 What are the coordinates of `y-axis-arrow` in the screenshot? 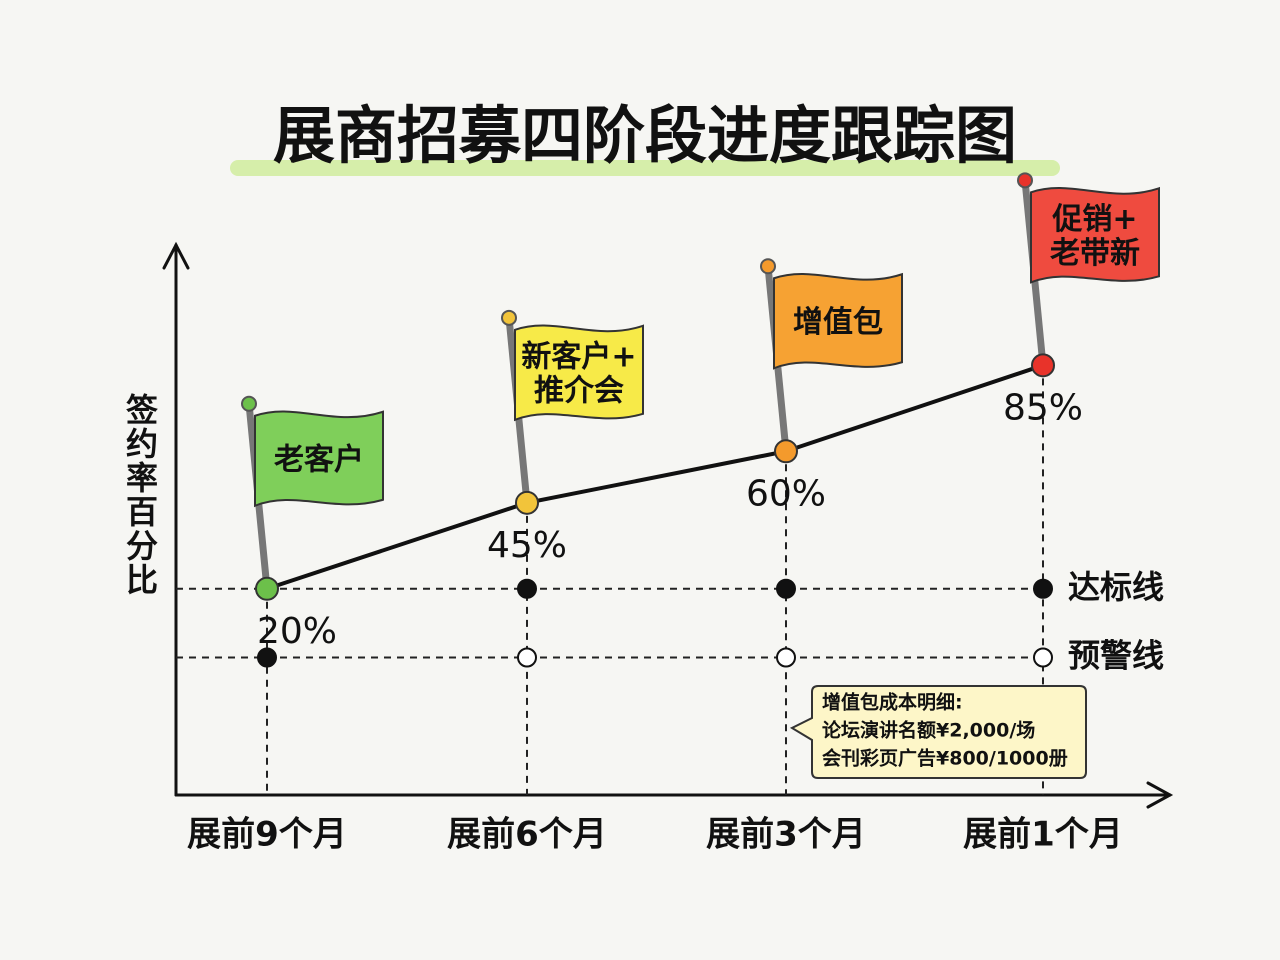 It's located at (176, 255).